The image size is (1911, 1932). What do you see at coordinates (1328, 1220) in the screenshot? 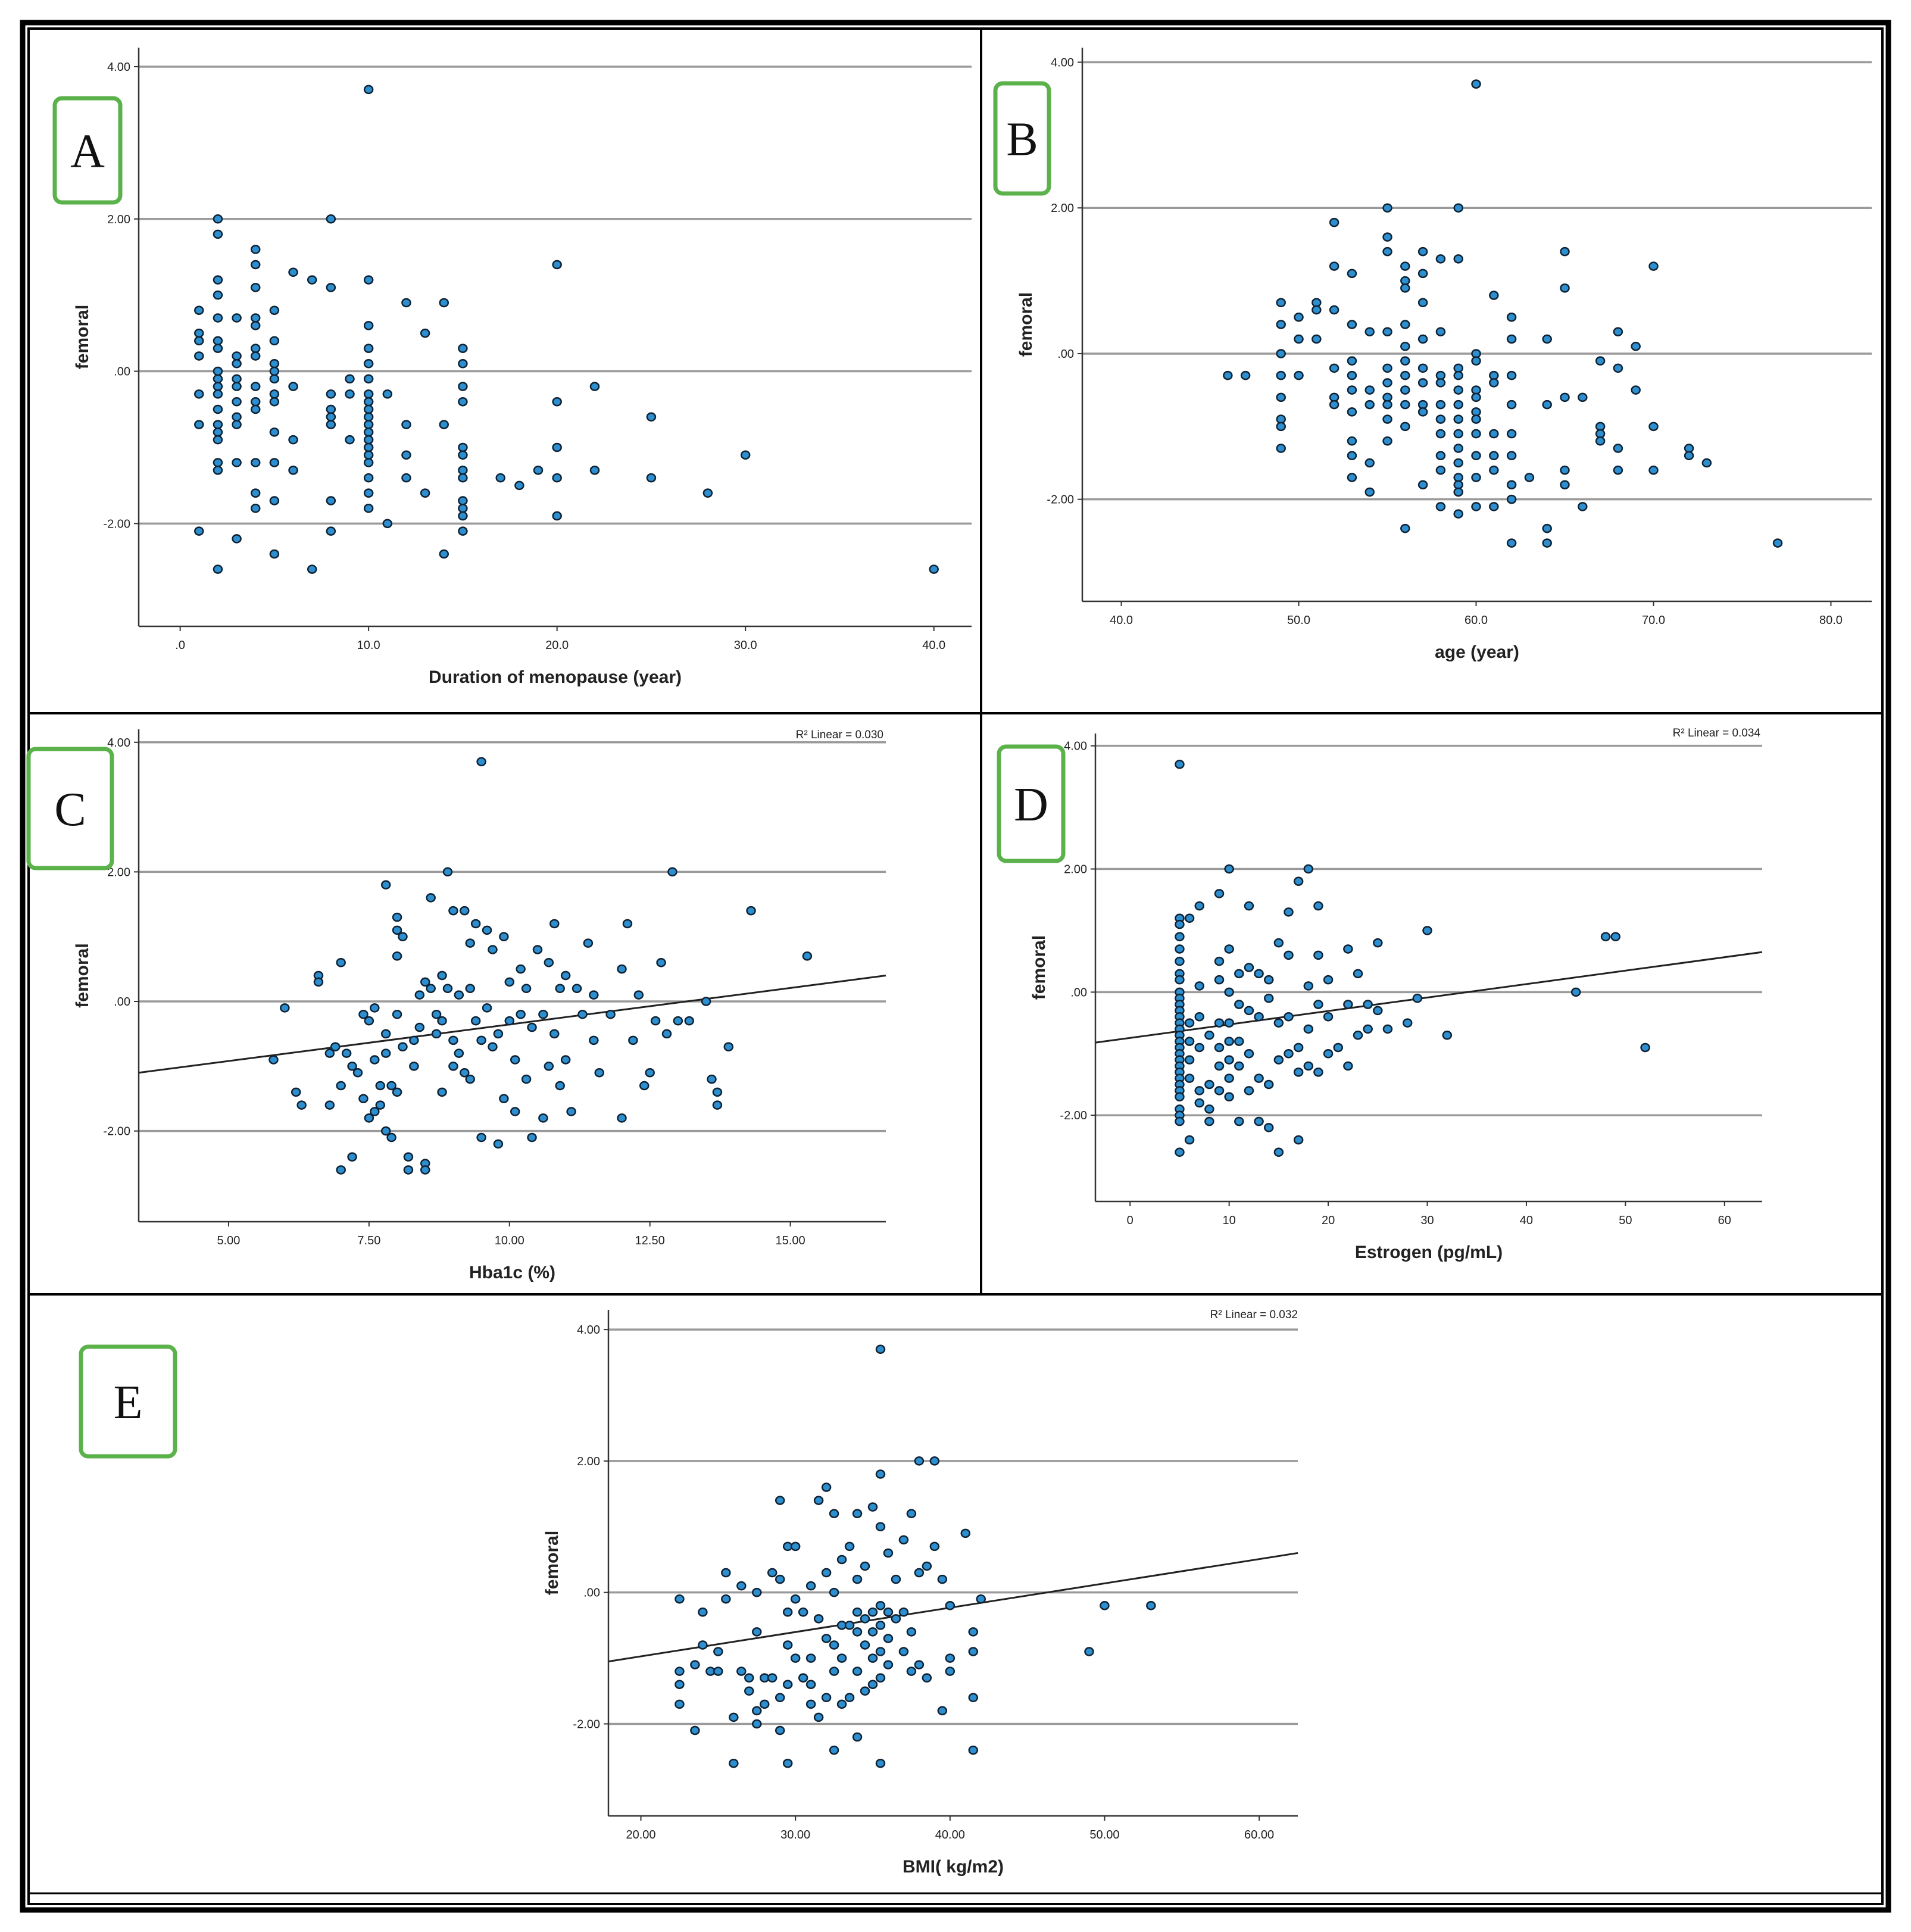
I see `x-tick-label: 20` at bounding box center [1328, 1220].